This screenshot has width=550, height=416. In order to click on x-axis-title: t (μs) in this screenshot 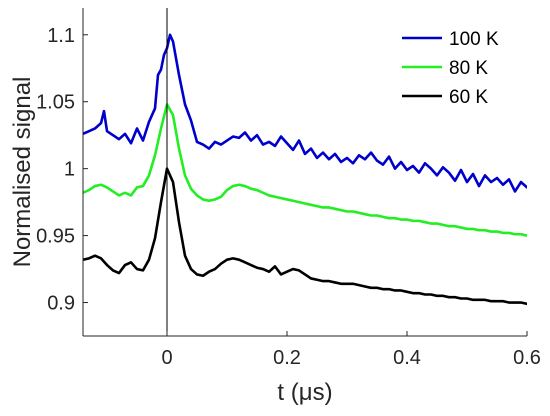, I will do `click(304, 392)`.